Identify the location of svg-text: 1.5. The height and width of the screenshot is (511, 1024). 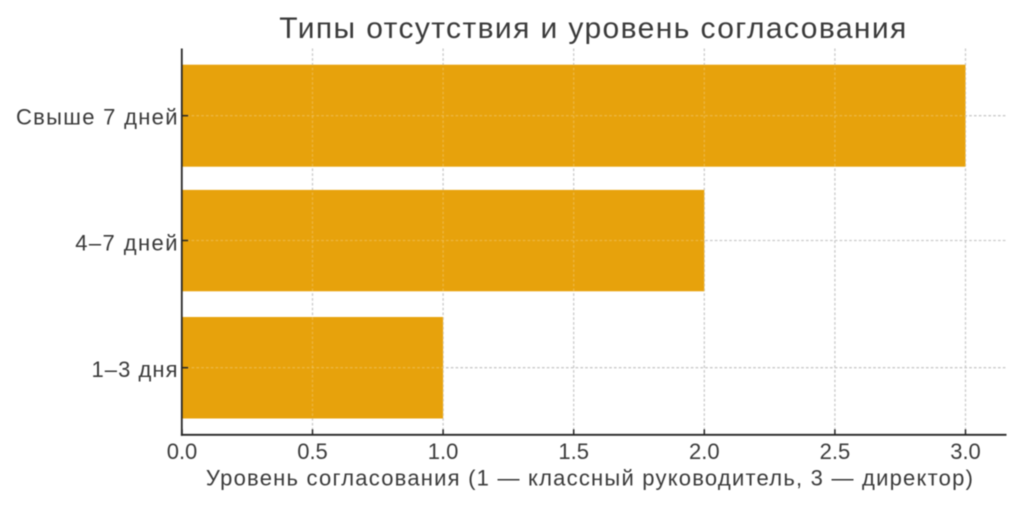
(573, 451).